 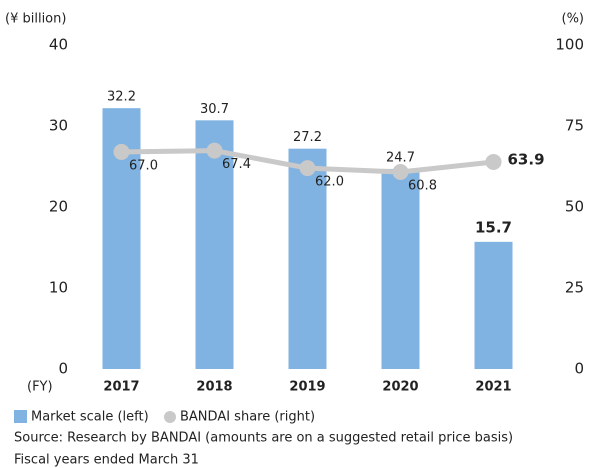 What do you see at coordinates (58, 207) in the screenshot?
I see `y-tick-label: 20` at bounding box center [58, 207].